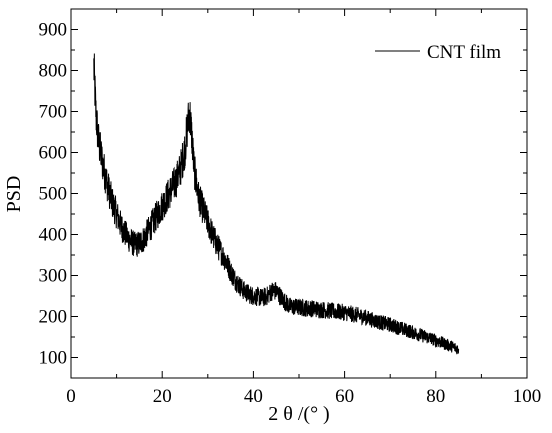 The height and width of the screenshot is (433, 552). I want to click on y-tick-label: 200, so click(53, 317).